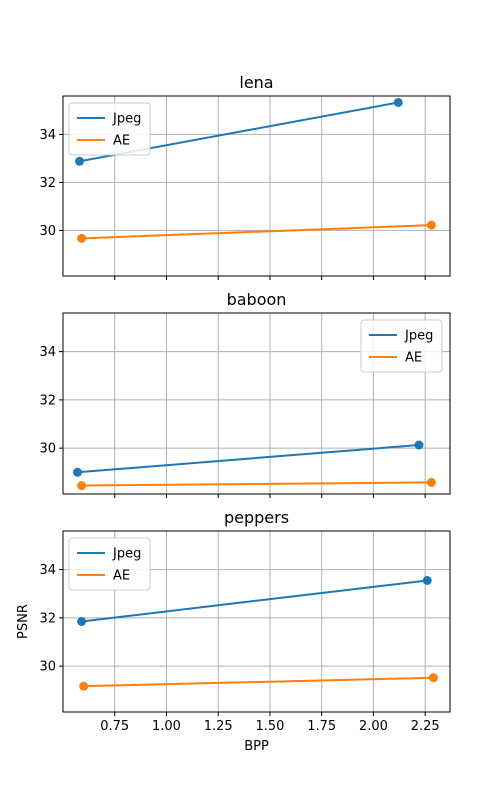  I want to click on baboon-y-tick-label: 30, so click(47, 449).